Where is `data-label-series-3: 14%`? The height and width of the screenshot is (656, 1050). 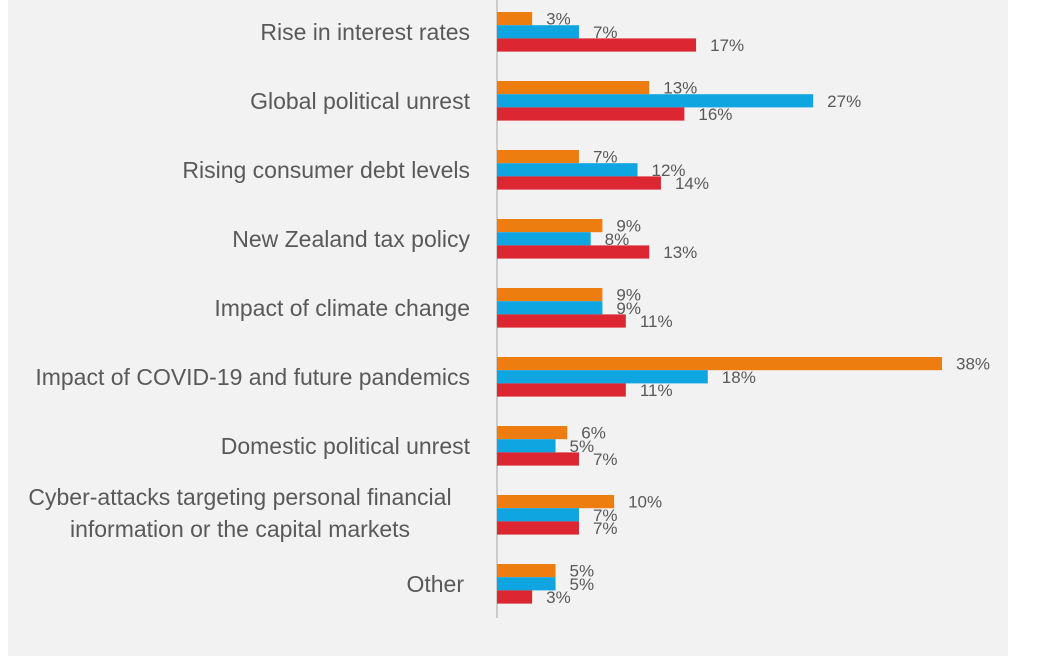 data-label-series-3: 14% is located at coordinates (692, 183).